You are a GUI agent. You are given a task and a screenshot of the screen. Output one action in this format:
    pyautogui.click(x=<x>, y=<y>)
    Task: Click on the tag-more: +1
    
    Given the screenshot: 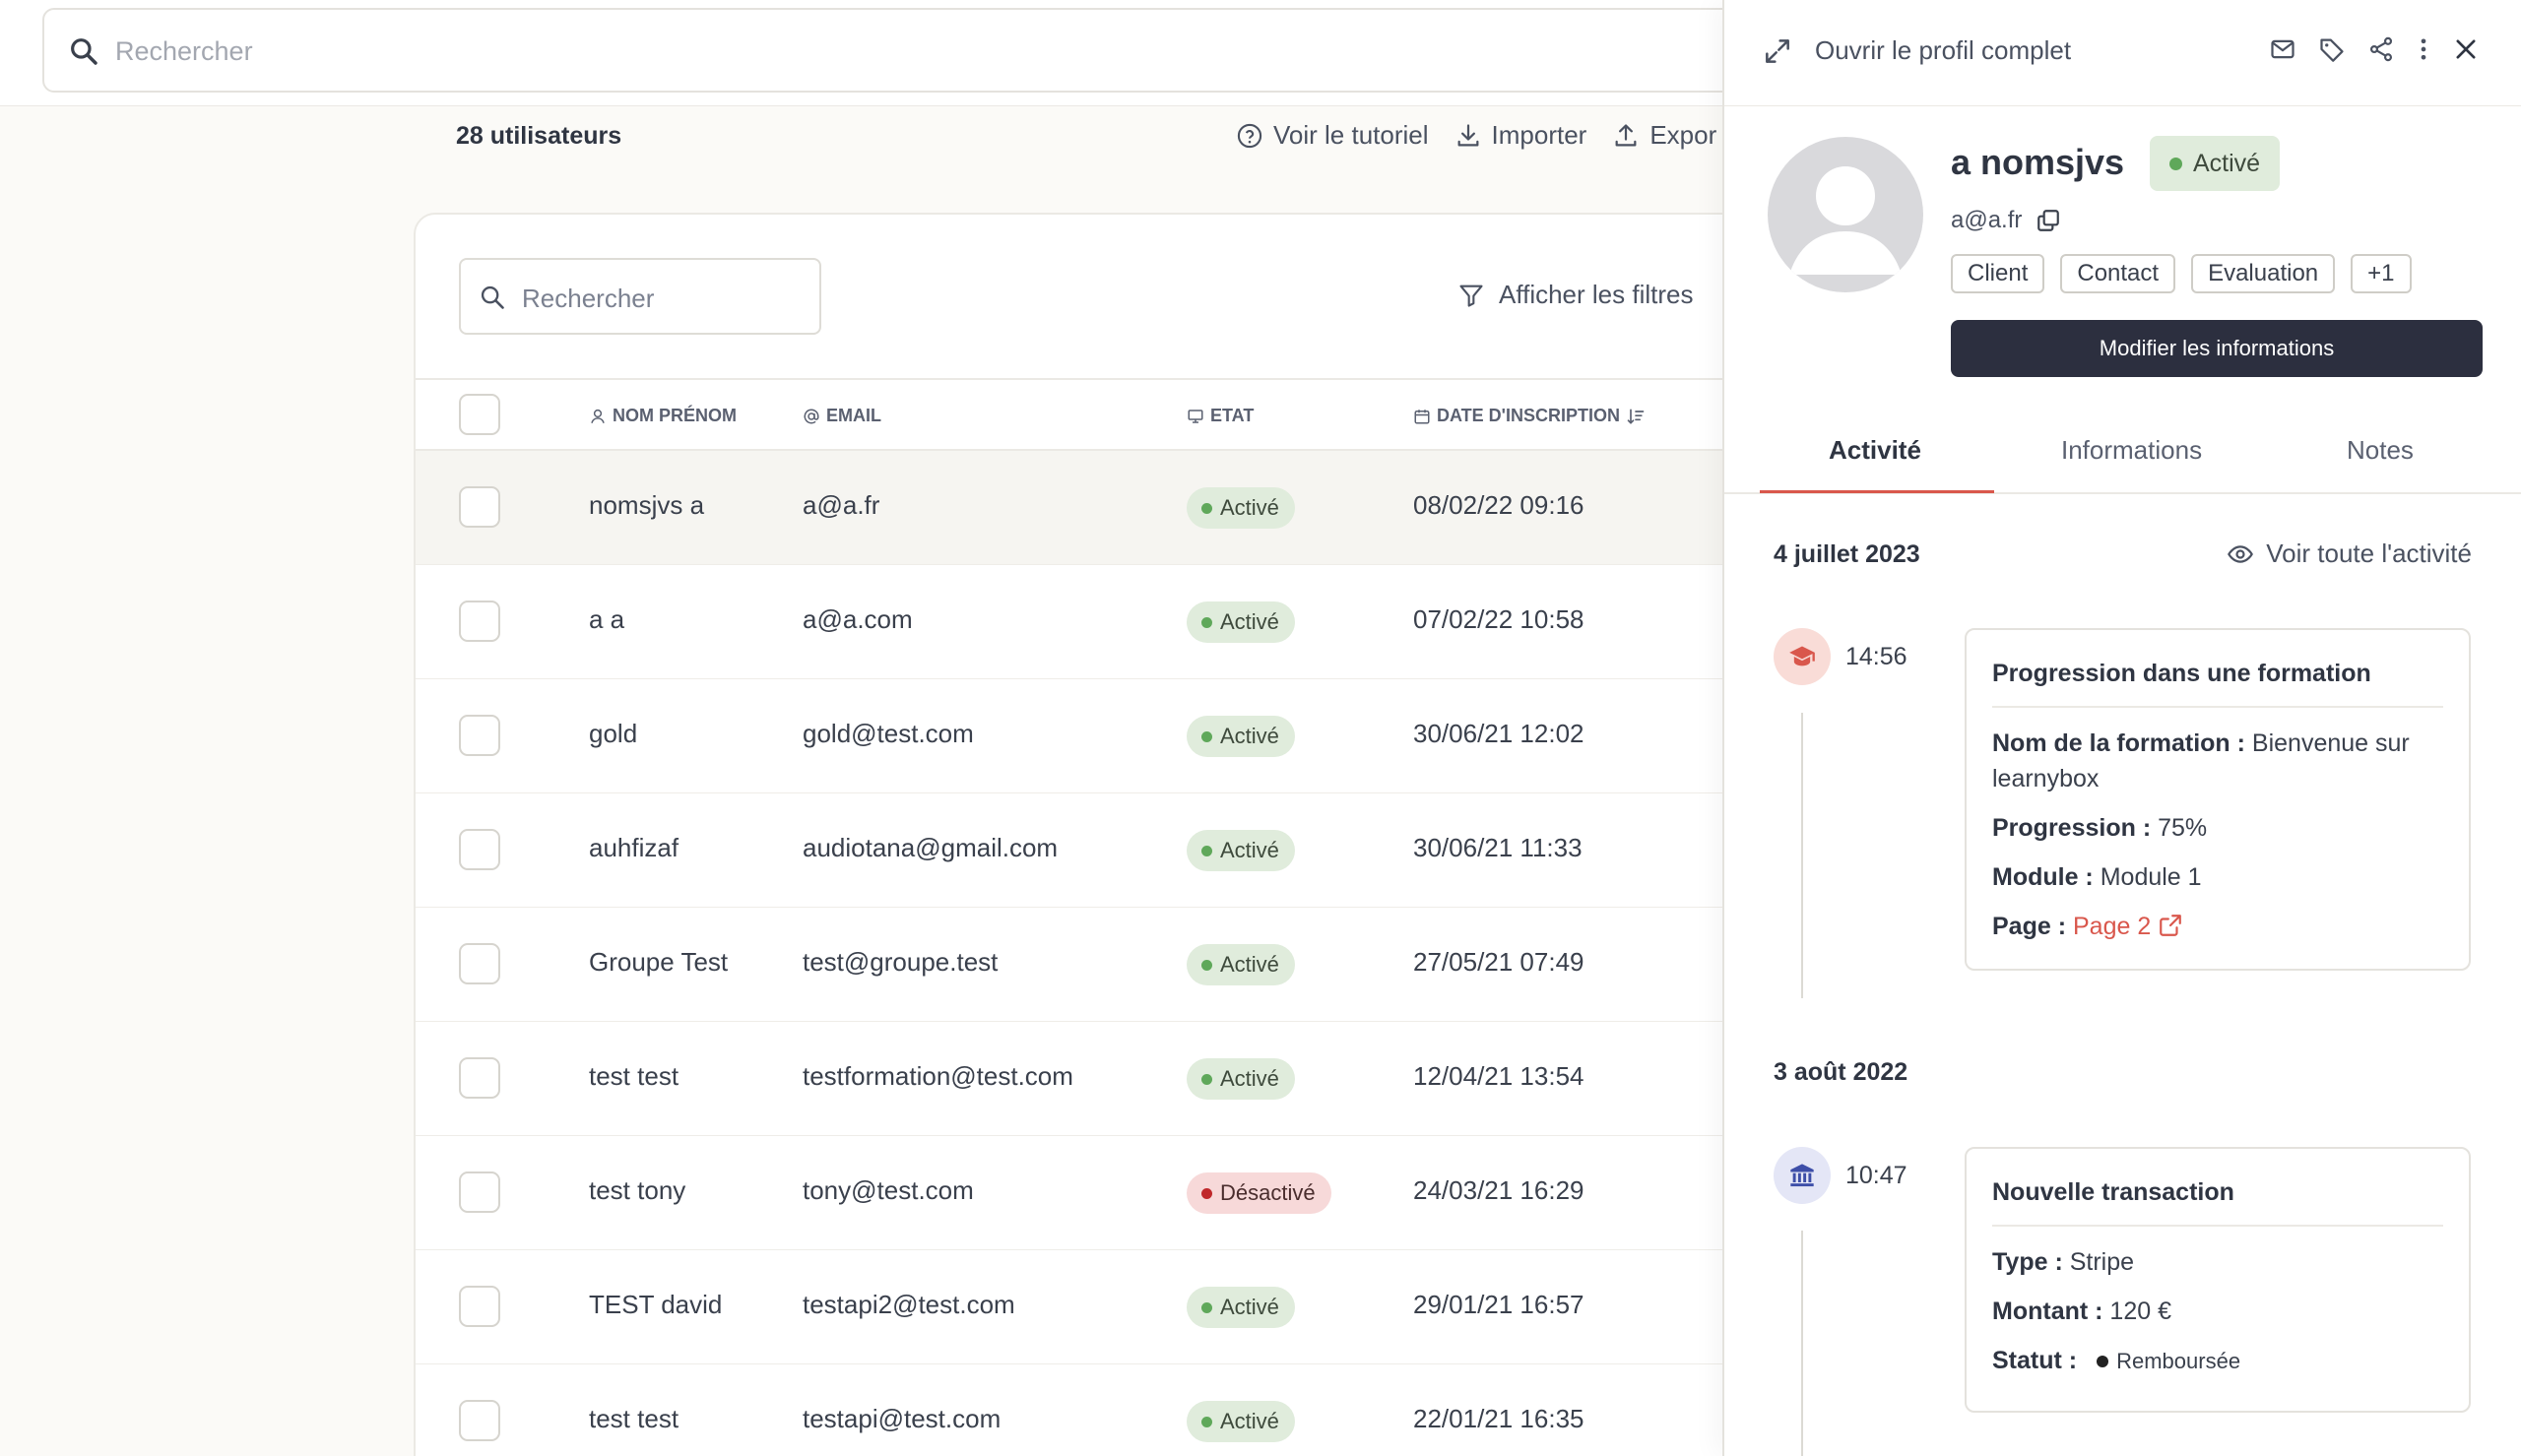 What is the action you would take?
    pyautogui.click(x=2381, y=273)
    